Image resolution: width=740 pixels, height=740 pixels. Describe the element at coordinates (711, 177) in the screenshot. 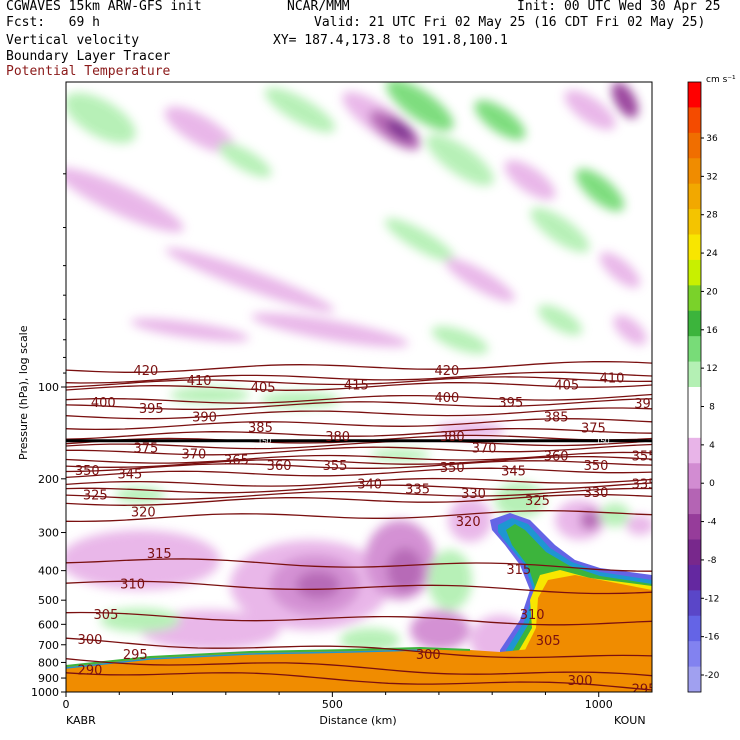

I see `colorbar-tick-label: 32` at that location.